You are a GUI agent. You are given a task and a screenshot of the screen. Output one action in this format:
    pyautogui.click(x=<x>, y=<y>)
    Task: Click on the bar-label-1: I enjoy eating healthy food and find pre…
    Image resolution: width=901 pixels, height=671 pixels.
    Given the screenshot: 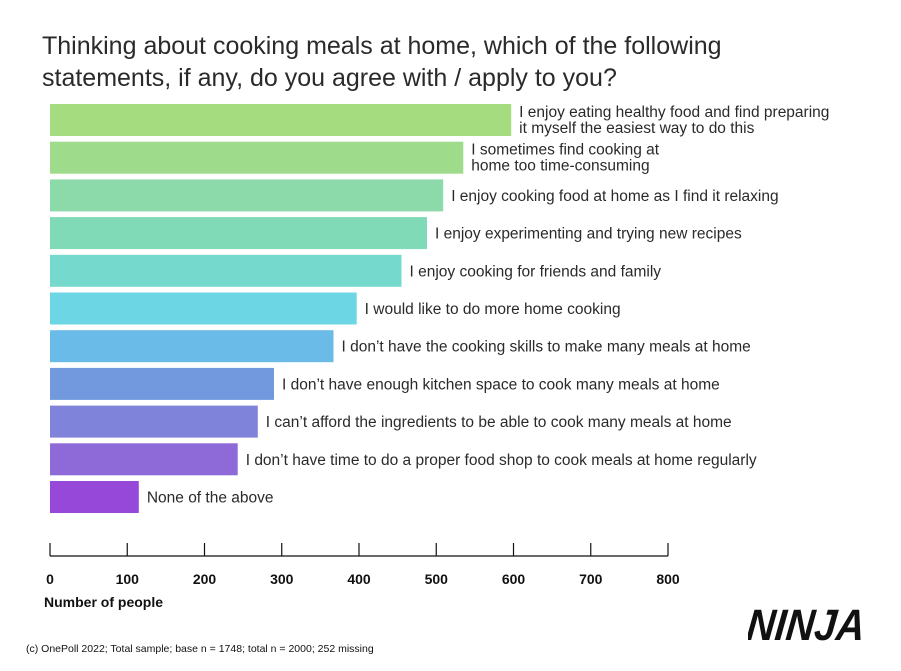 What is the action you would take?
    pyautogui.click(x=674, y=120)
    